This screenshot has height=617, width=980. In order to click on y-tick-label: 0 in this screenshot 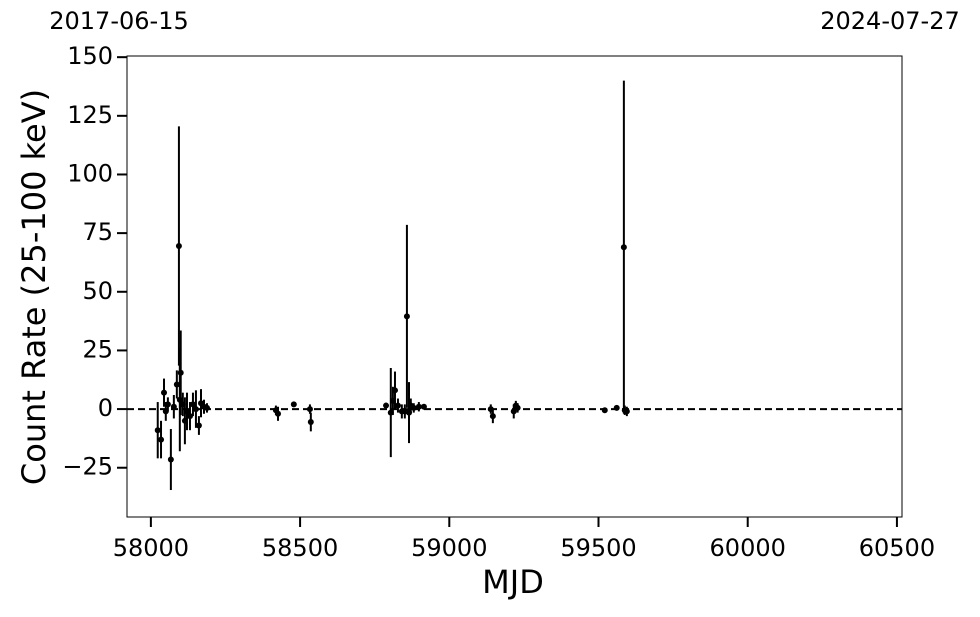, I will do `click(105, 408)`.